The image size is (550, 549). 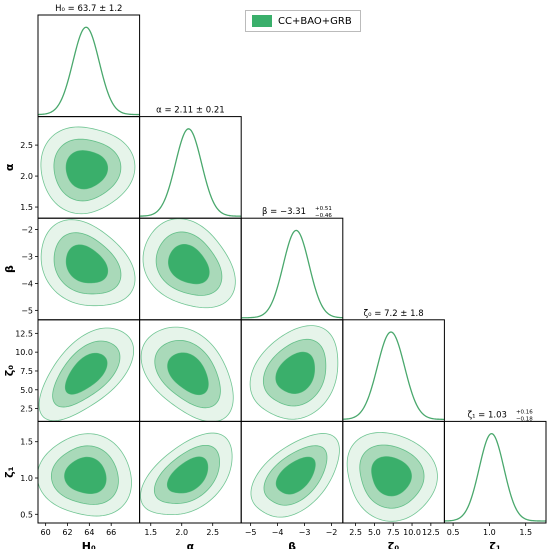 I want to click on panel-zeta1-H0, so click(x=89, y=472).